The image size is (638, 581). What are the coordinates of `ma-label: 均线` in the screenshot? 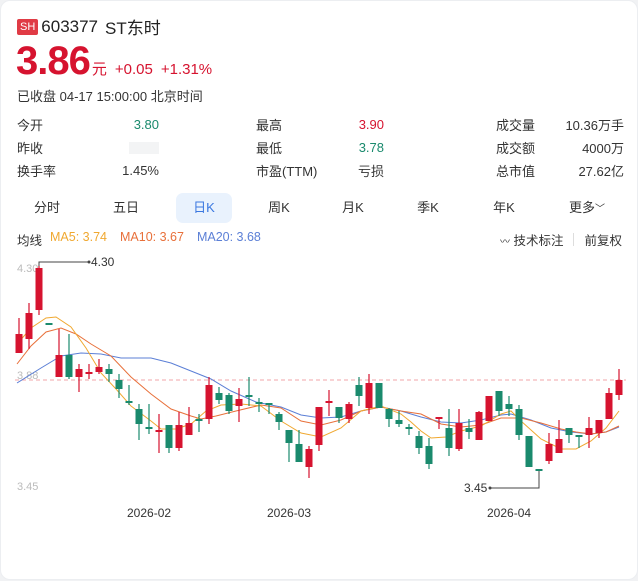 It's located at (30, 241).